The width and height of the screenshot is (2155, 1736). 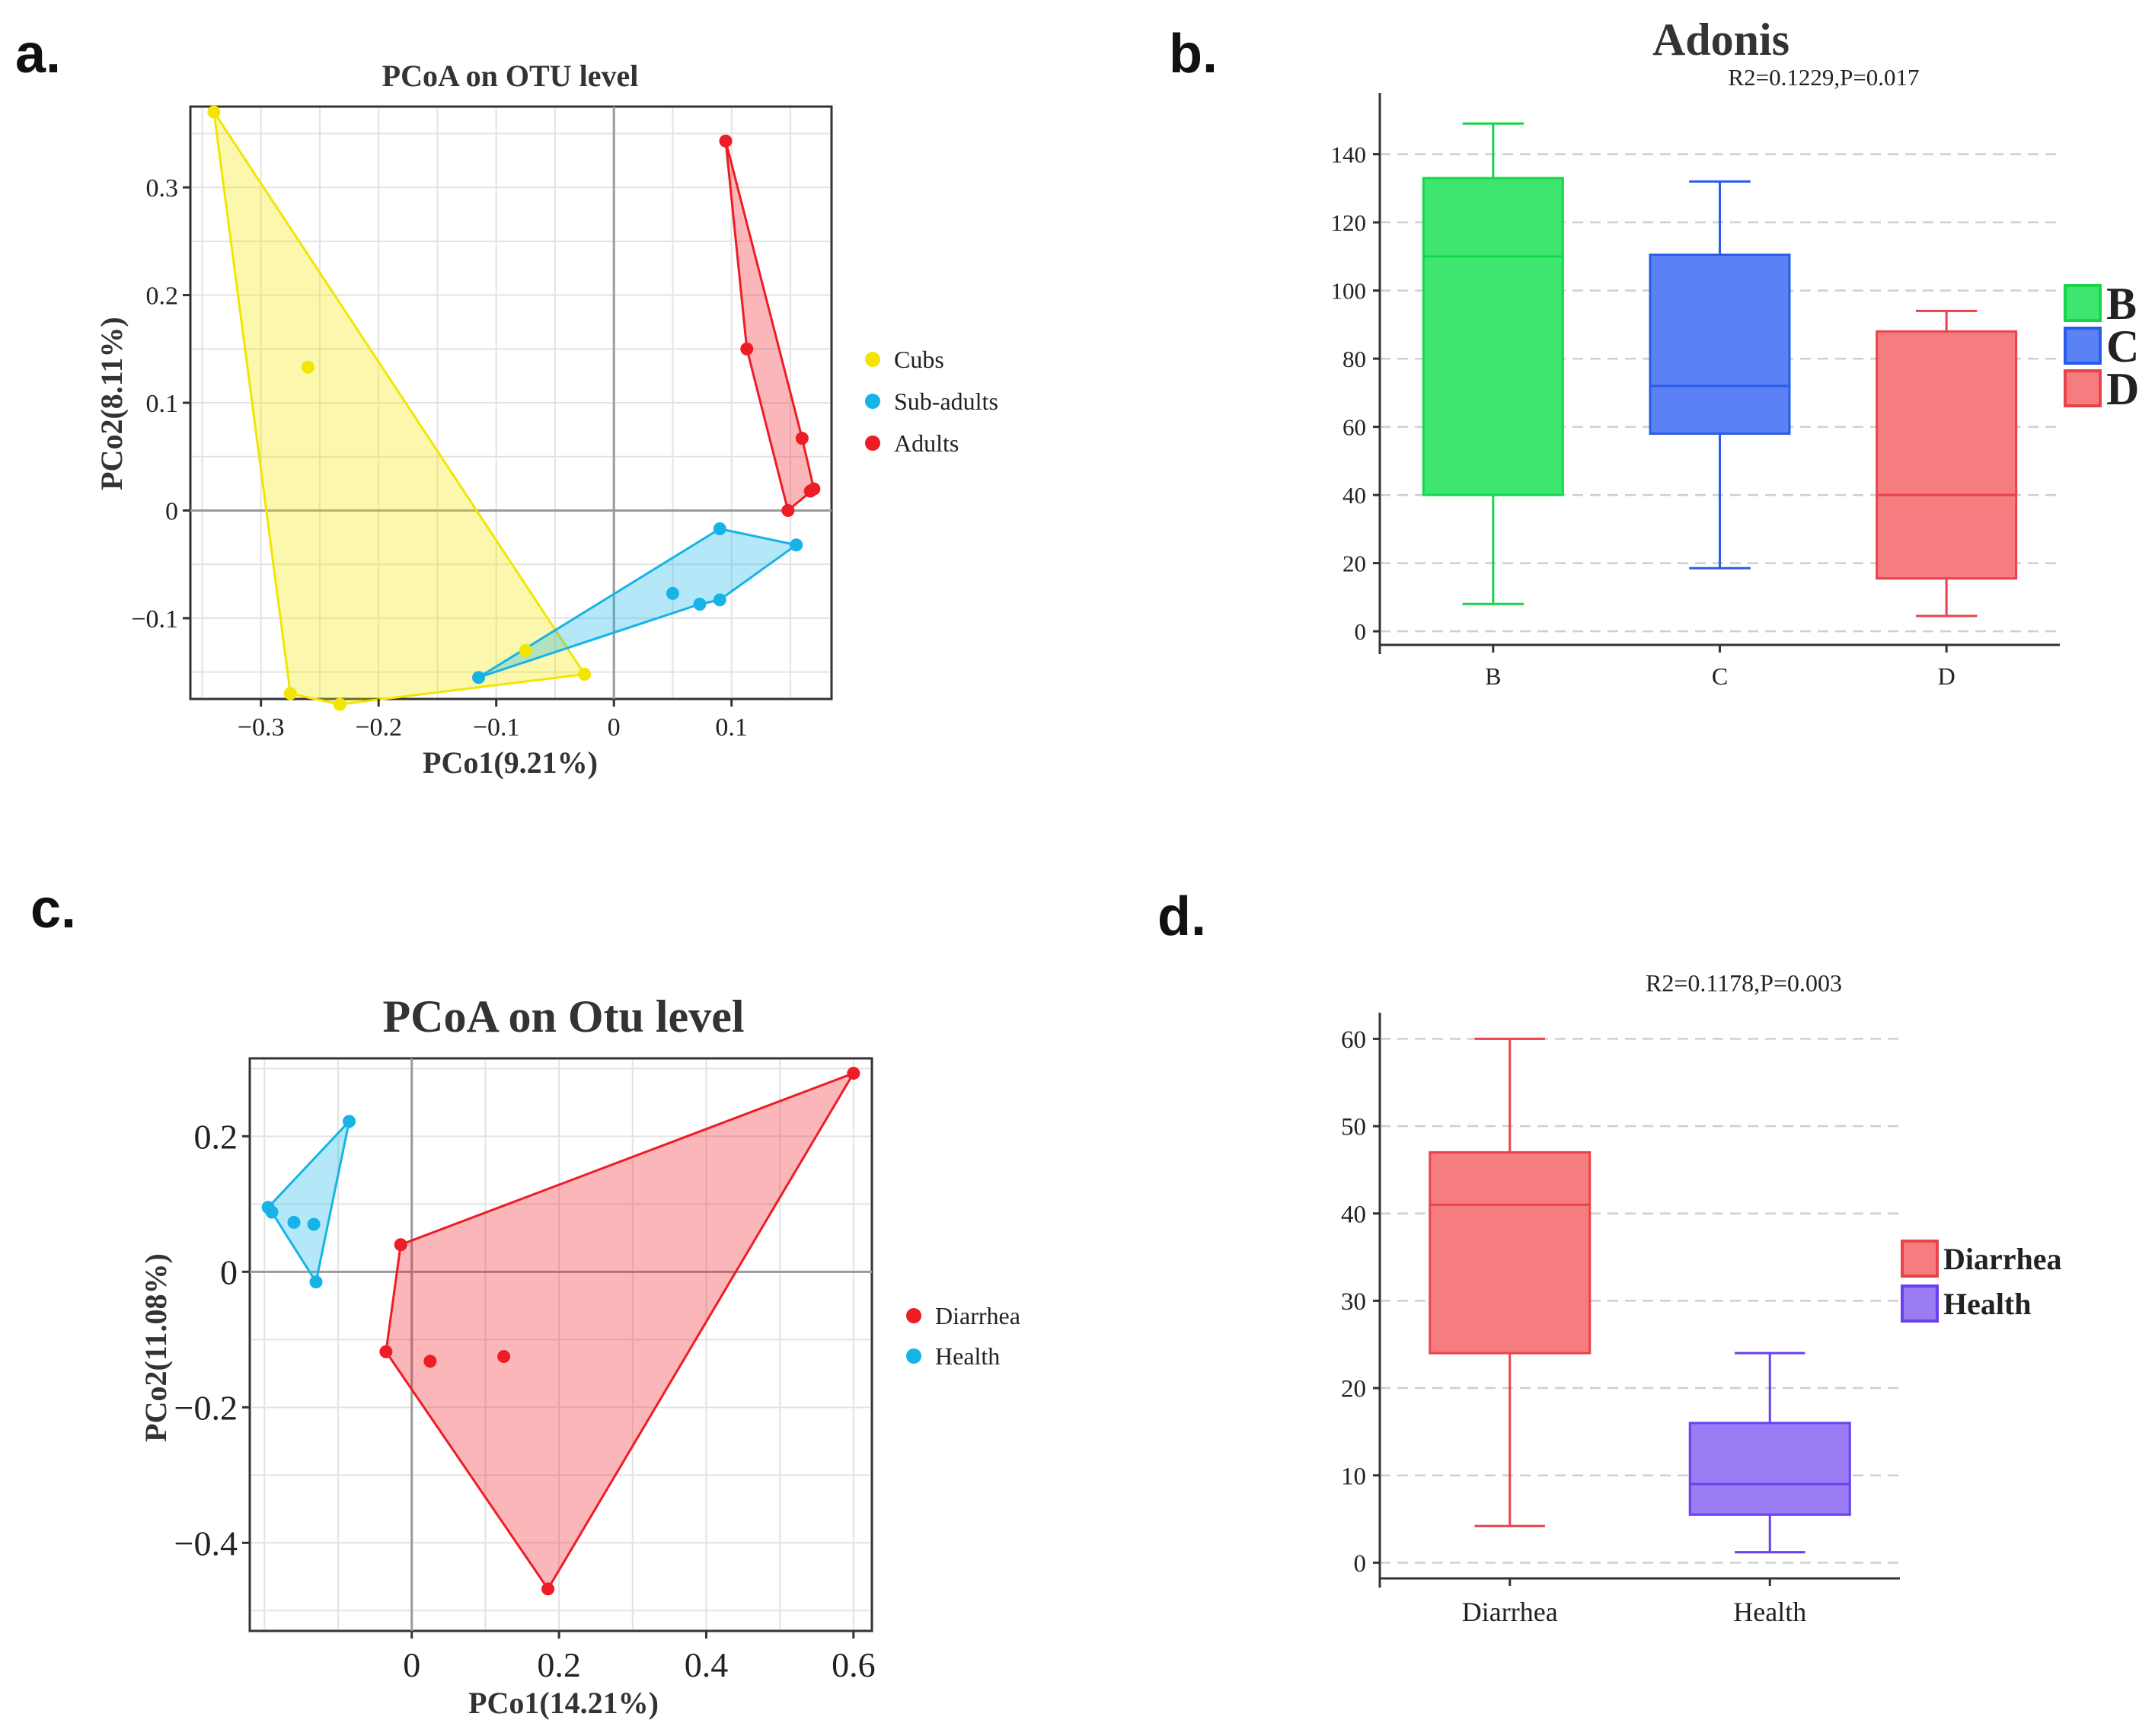 I want to click on y-tick-label: −0.4, so click(x=206, y=1543).